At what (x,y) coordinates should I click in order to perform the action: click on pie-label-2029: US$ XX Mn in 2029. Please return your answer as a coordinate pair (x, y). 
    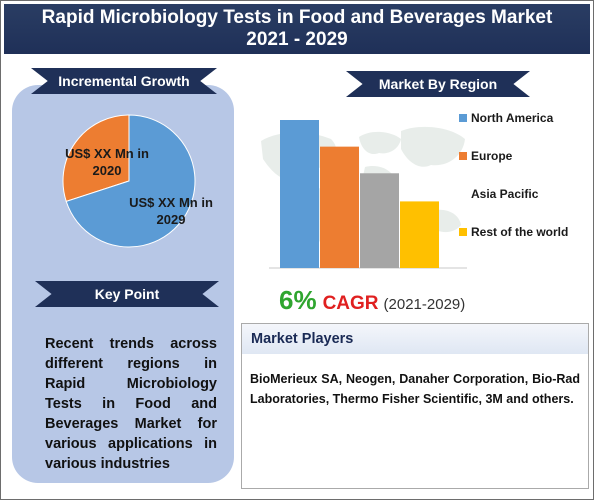
    Looking at the image, I should click on (171, 211).